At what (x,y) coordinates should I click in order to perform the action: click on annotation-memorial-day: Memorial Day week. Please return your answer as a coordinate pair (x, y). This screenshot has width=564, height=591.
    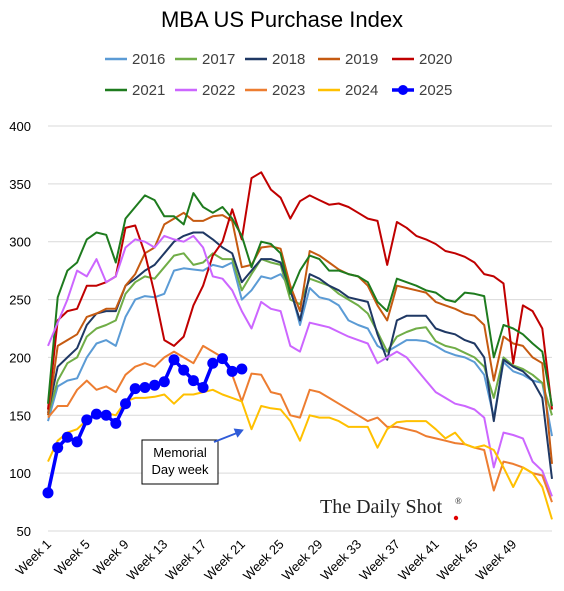
    Looking at the image, I should click on (192, 456).